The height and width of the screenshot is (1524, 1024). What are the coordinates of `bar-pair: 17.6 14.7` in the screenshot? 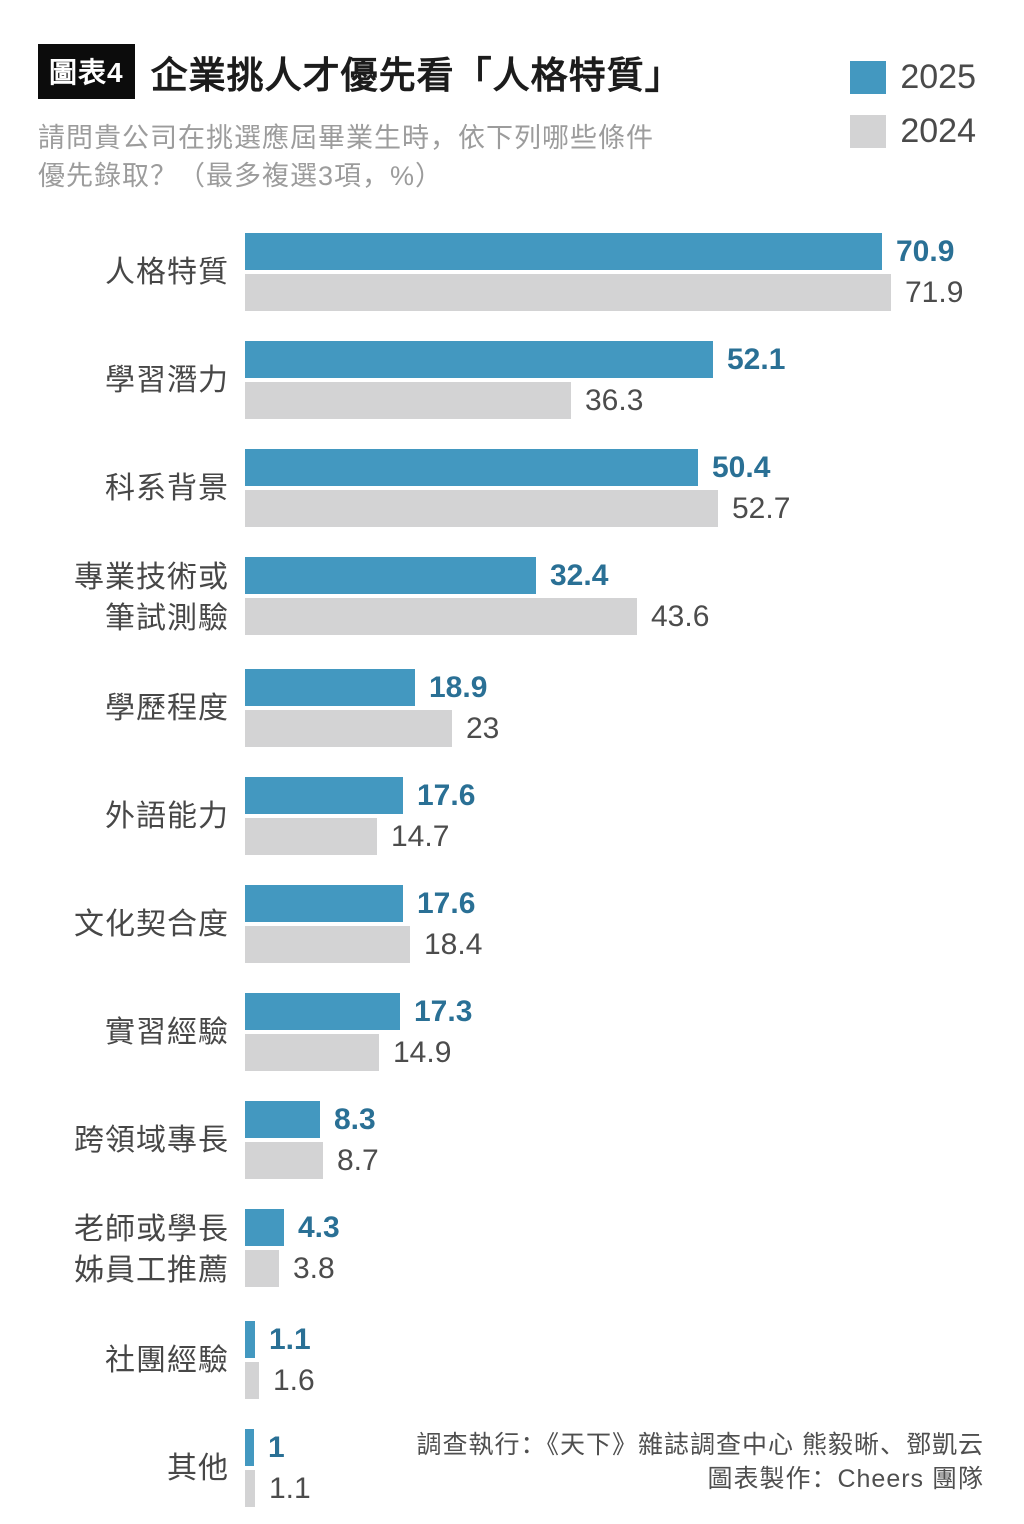 It's located at (634, 816).